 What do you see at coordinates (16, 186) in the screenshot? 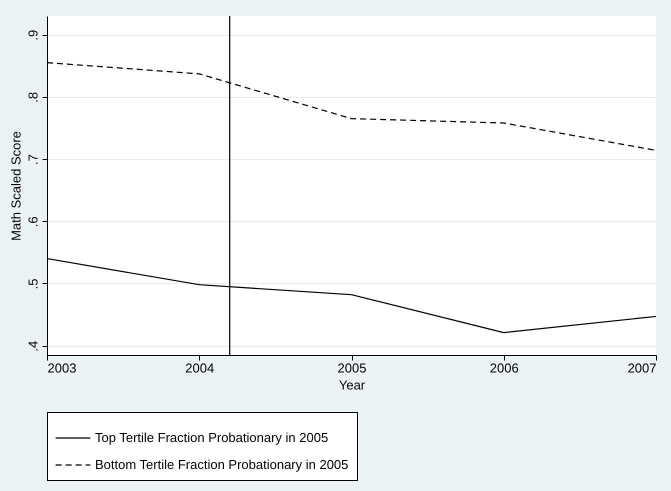
I see `y-axis-title: Math Scaled Score` at bounding box center [16, 186].